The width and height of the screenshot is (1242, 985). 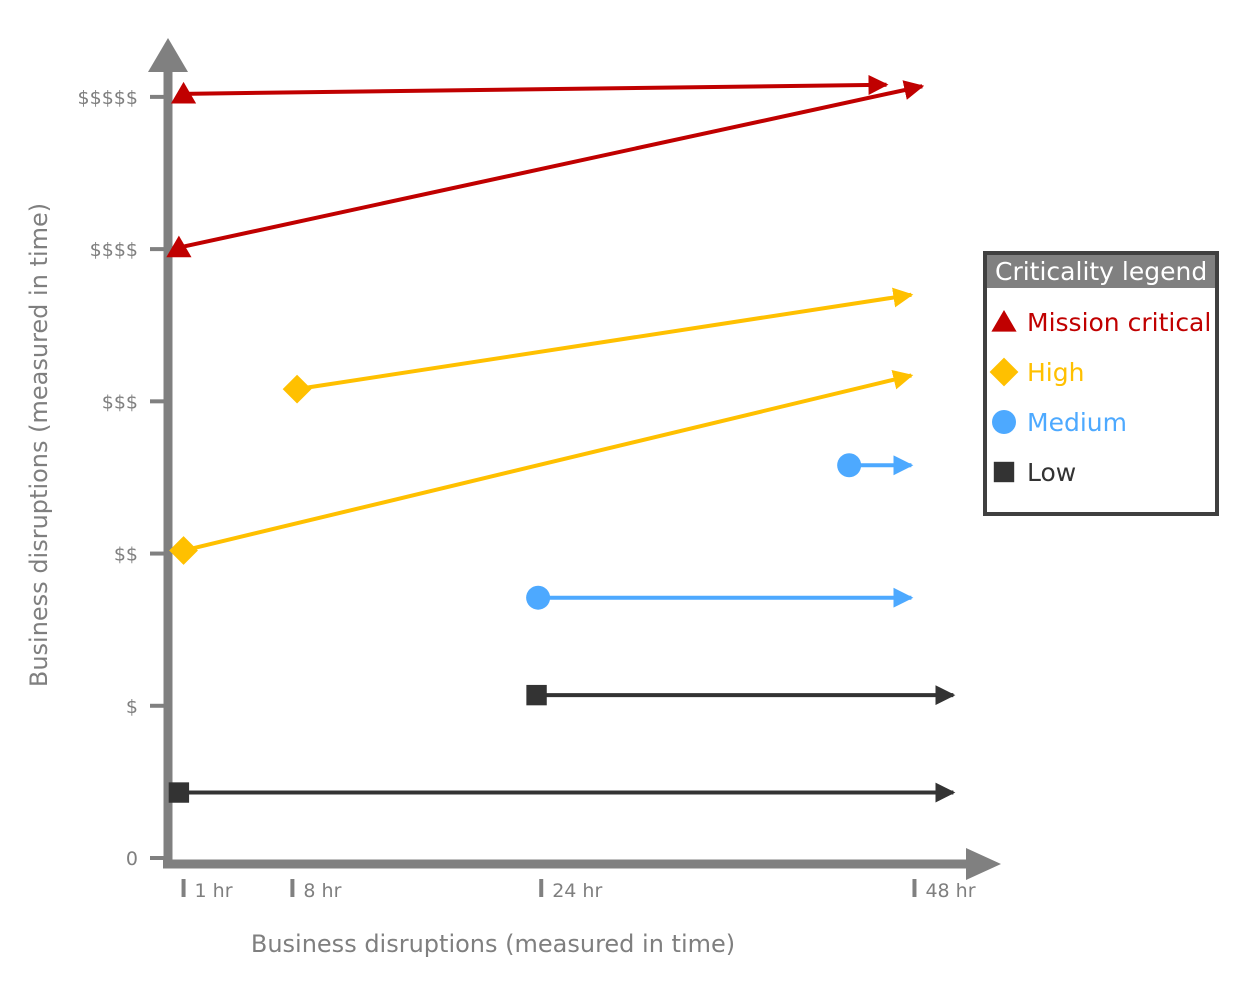 What do you see at coordinates (1055, 372) in the screenshot?
I see `legend-label-high: High` at bounding box center [1055, 372].